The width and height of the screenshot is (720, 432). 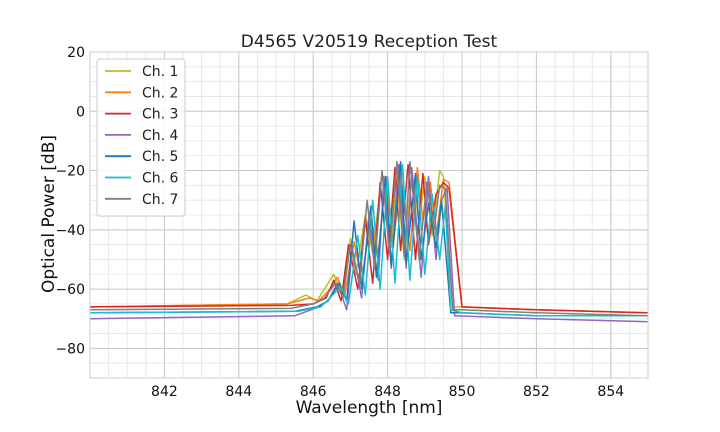 What do you see at coordinates (387, 392) in the screenshot?
I see `x-tick-label: 848` at bounding box center [387, 392].